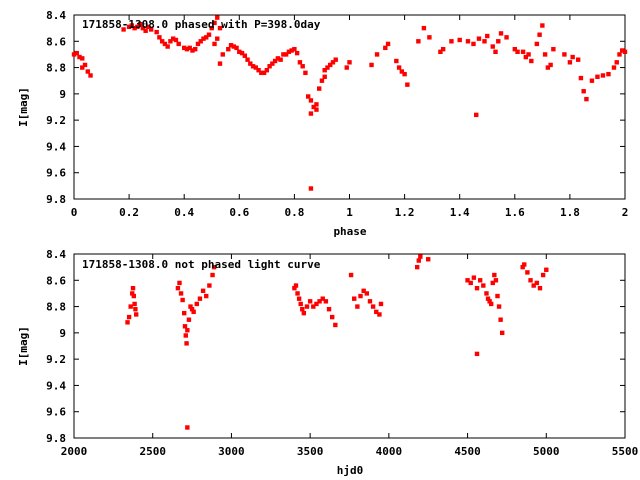  What do you see at coordinates (389, 451) in the screenshot?
I see `x-tick-label: 4000` at bounding box center [389, 451].